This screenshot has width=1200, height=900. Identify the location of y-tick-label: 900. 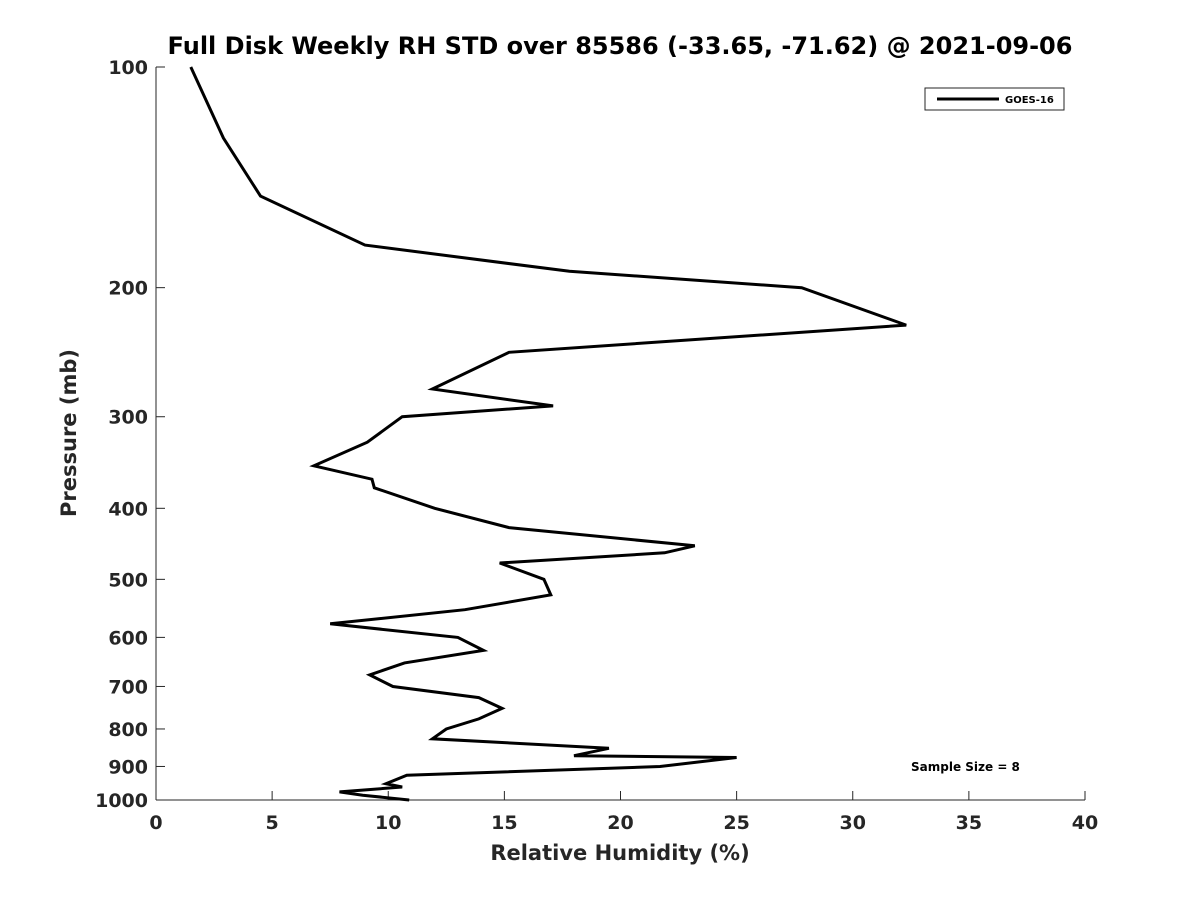
(128, 767).